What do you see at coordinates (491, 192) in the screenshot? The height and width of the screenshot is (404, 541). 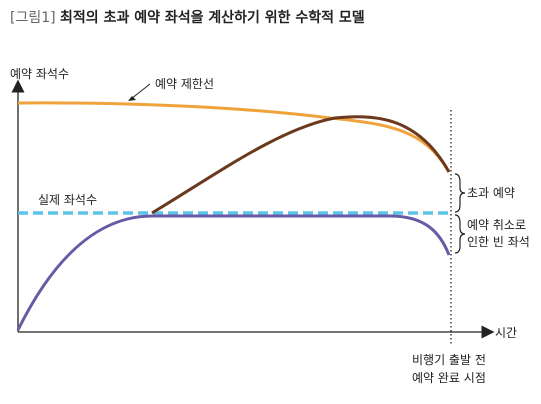 I see `overbook-label: 초과 예약` at bounding box center [491, 192].